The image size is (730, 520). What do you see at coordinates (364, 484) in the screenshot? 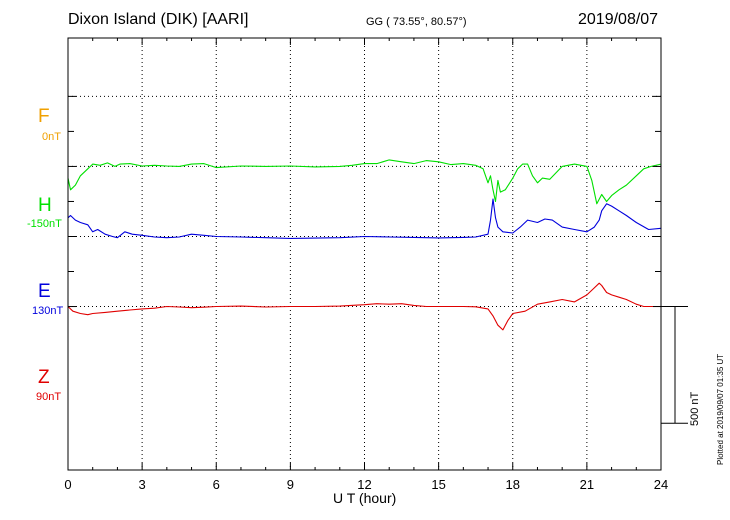
I see `x-tick-label: 12` at bounding box center [364, 484].